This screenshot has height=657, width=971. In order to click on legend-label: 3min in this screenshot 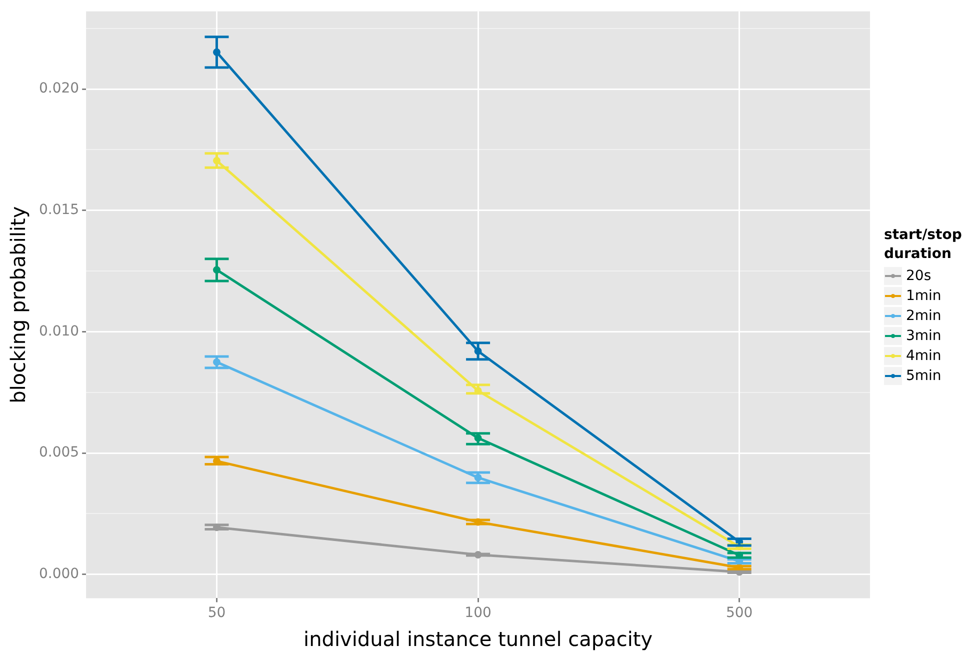, I will do `click(924, 336)`.